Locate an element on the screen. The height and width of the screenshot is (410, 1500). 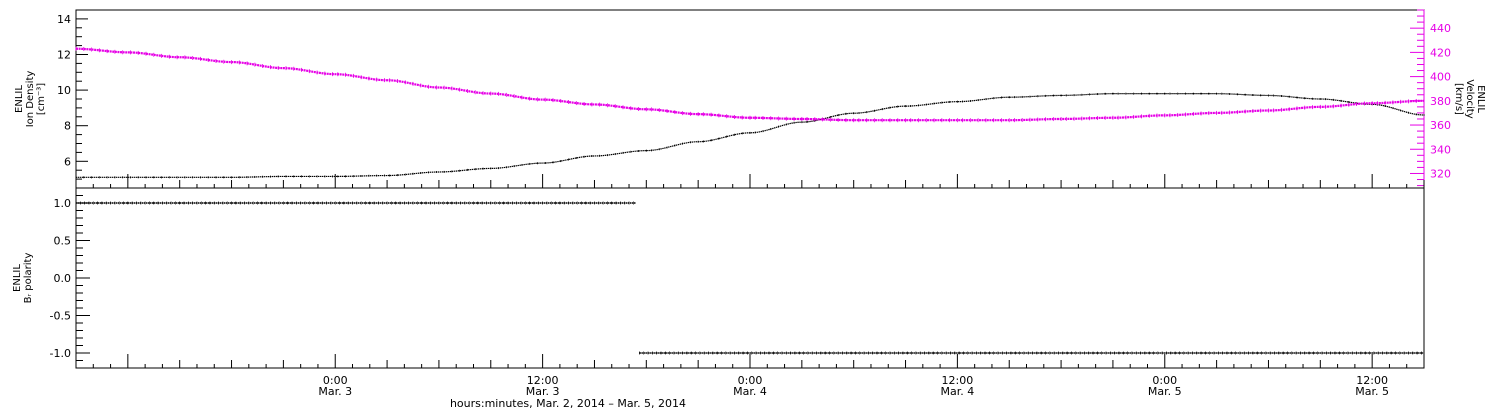
polarity-axis-title-line: Bᵣ polarity is located at coordinates (28, 278).